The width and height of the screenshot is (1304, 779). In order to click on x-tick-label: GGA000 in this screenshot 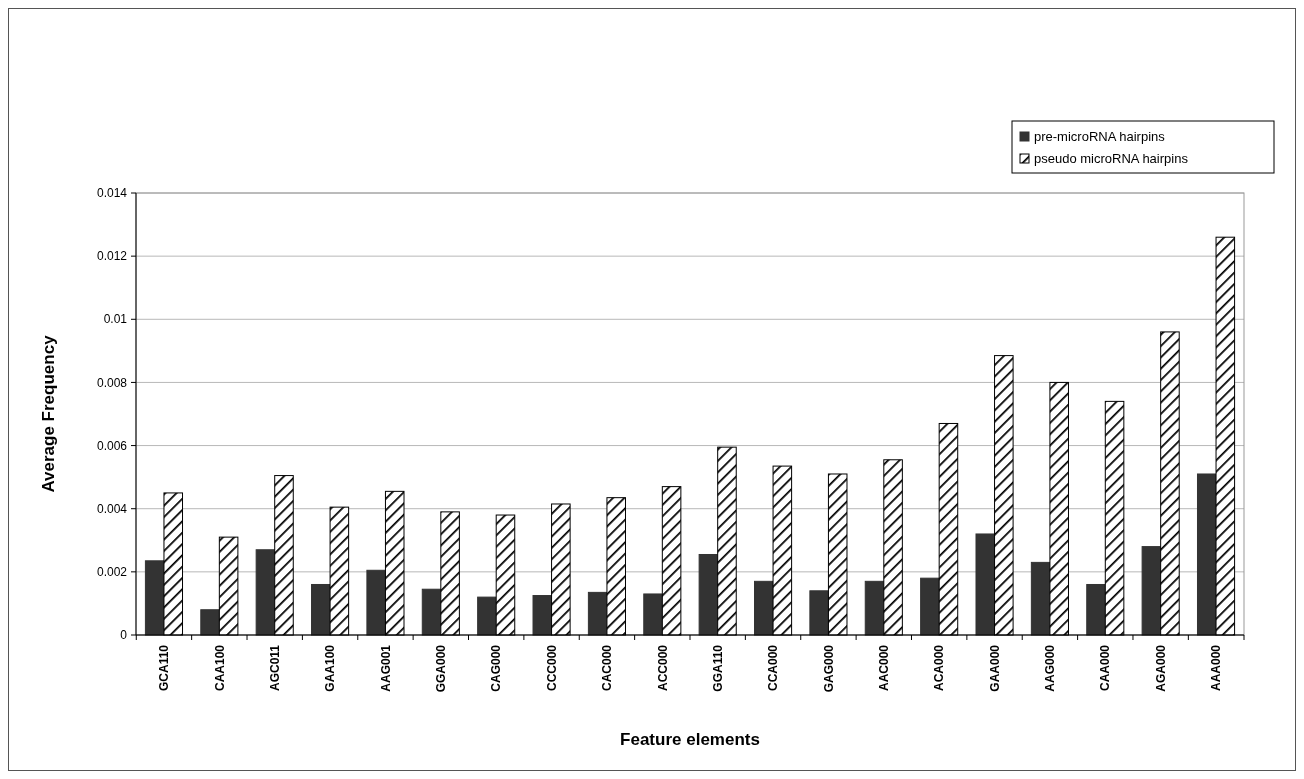, I will do `click(441, 668)`.